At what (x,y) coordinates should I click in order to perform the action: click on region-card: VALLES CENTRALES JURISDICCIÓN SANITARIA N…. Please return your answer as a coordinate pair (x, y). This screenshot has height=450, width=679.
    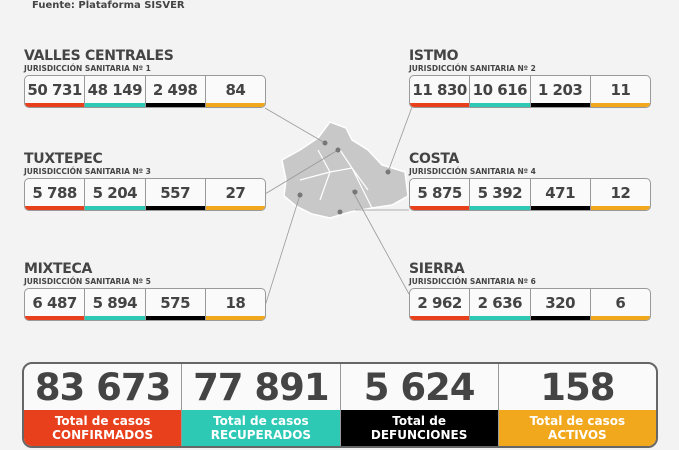
    Looking at the image, I should click on (145, 78).